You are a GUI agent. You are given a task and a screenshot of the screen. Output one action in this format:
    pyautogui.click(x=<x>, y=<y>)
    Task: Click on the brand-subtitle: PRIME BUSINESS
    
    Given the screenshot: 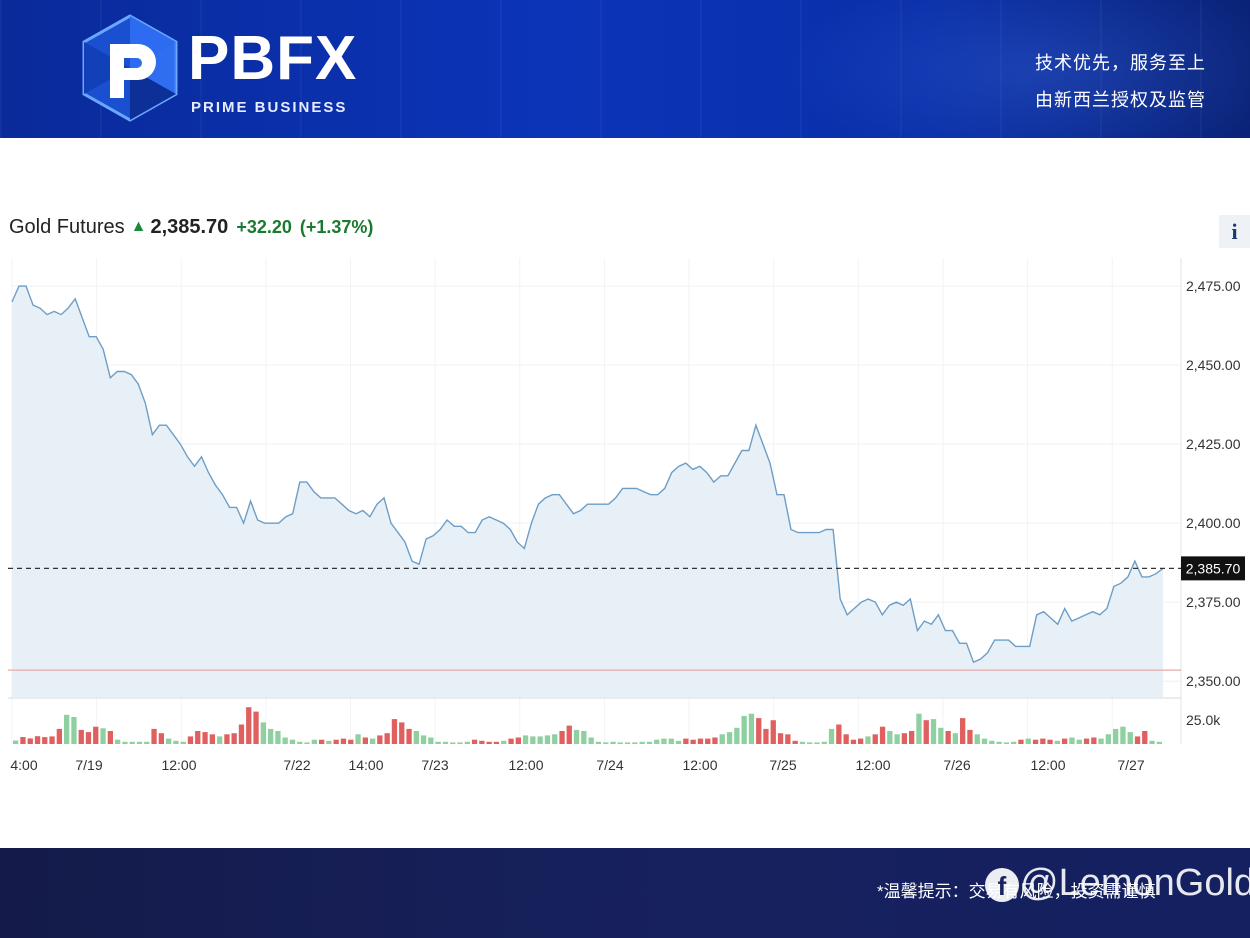 What is the action you would take?
    pyautogui.click(x=269, y=107)
    